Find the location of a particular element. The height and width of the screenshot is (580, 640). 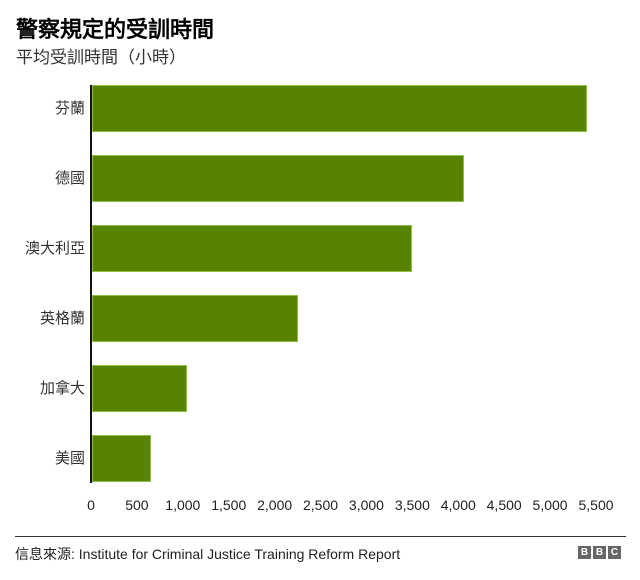

y-axis-line is located at coordinates (91, 284).